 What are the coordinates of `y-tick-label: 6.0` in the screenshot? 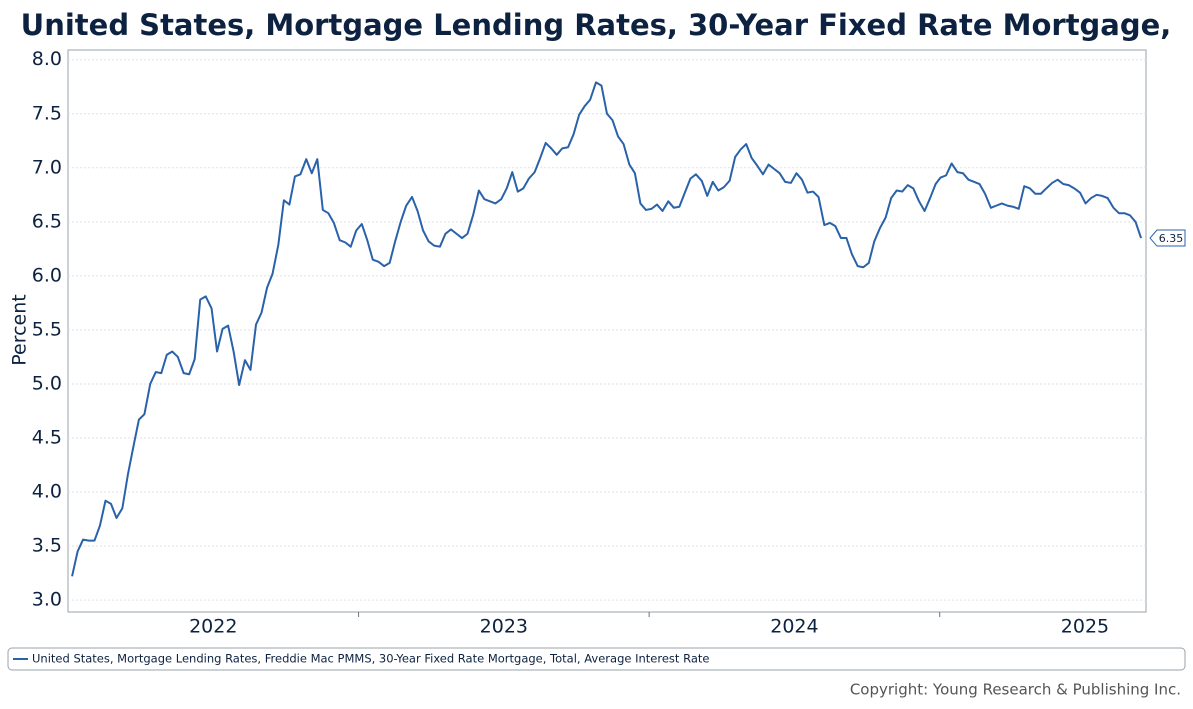 It's located at (47, 275).